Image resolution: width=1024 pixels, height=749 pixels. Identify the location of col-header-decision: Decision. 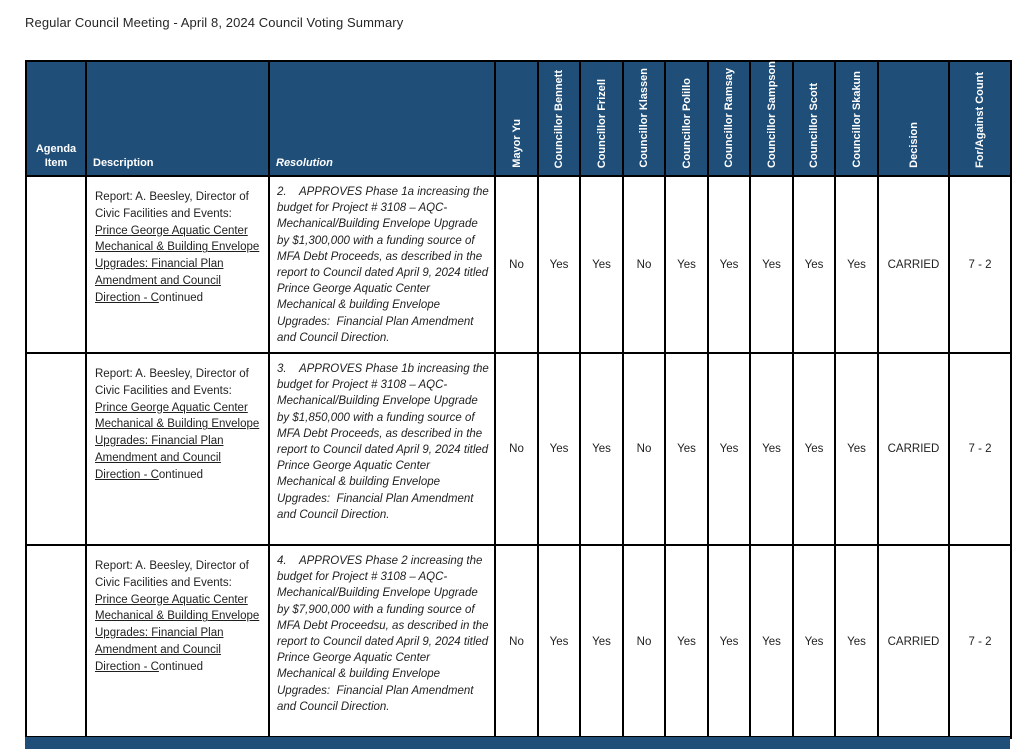
(913, 118).